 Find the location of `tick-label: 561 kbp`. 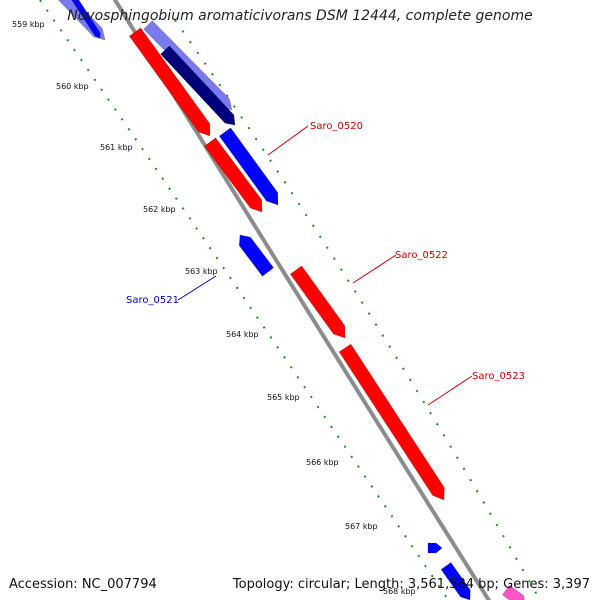

tick-label: 561 kbp is located at coordinates (116, 147).